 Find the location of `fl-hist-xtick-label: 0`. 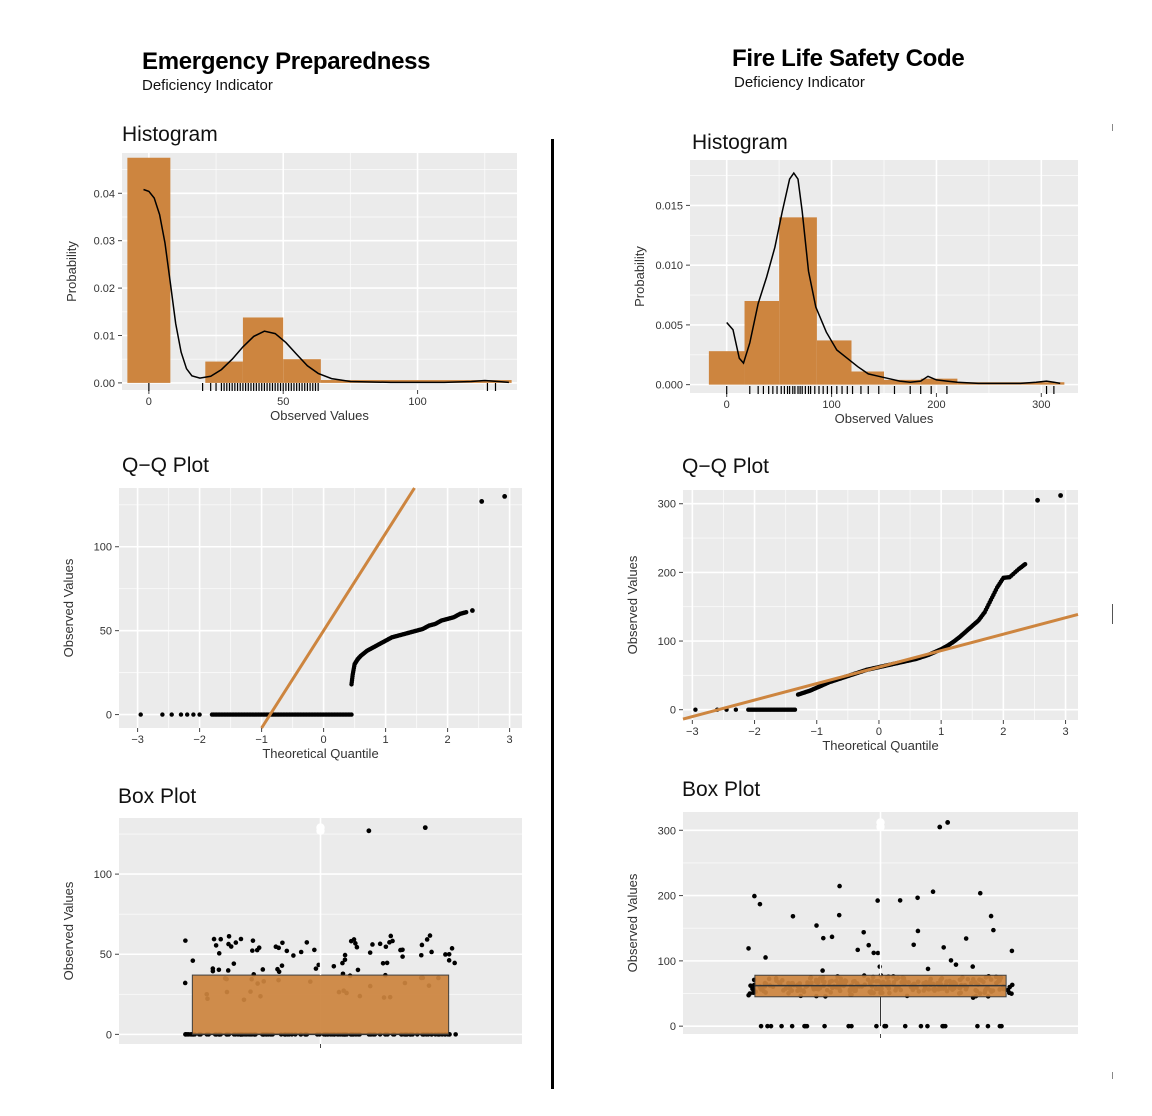

fl-hist-xtick-label: 0 is located at coordinates (727, 405).